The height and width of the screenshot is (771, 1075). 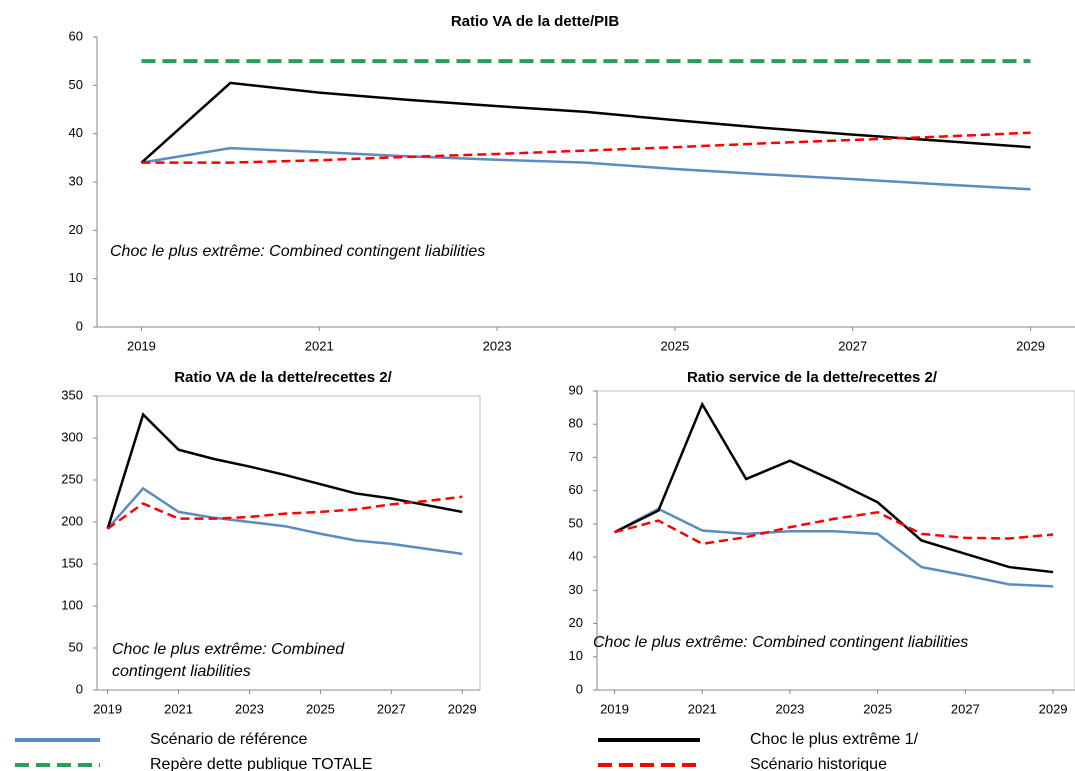 What do you see at coordinates (812, 377) in the screenshot?
I see `chart-title: Ratio service de la dette/recettes 2/` at bounding box center [812, 377].